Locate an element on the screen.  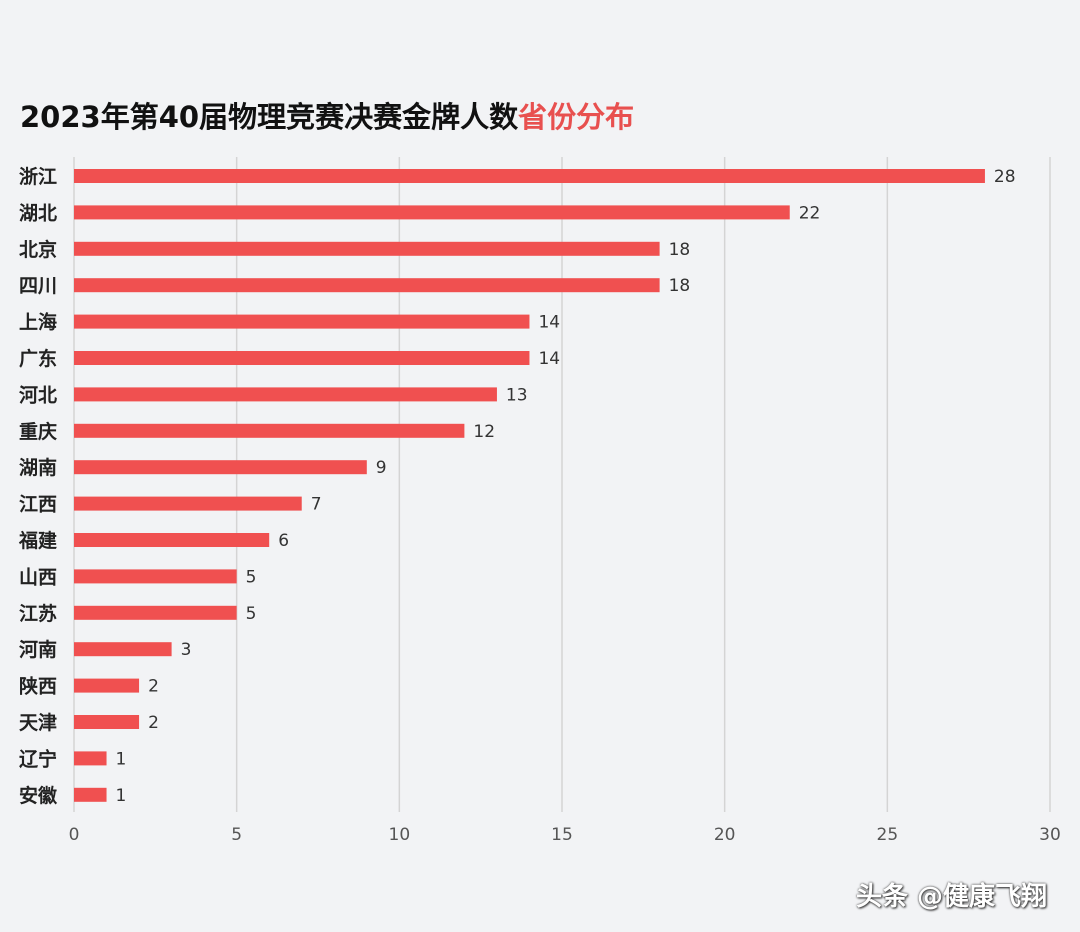
category-label: 北京 is located at coordinates (38, 249).